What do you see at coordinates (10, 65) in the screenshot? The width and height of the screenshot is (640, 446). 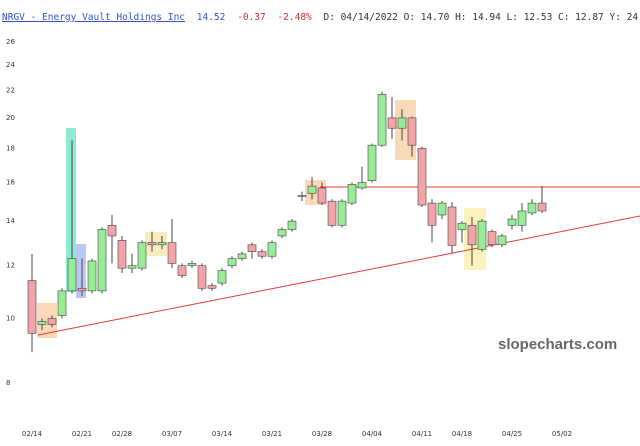 I see `y-tick-label: 24` at bounding box center [10, 65].